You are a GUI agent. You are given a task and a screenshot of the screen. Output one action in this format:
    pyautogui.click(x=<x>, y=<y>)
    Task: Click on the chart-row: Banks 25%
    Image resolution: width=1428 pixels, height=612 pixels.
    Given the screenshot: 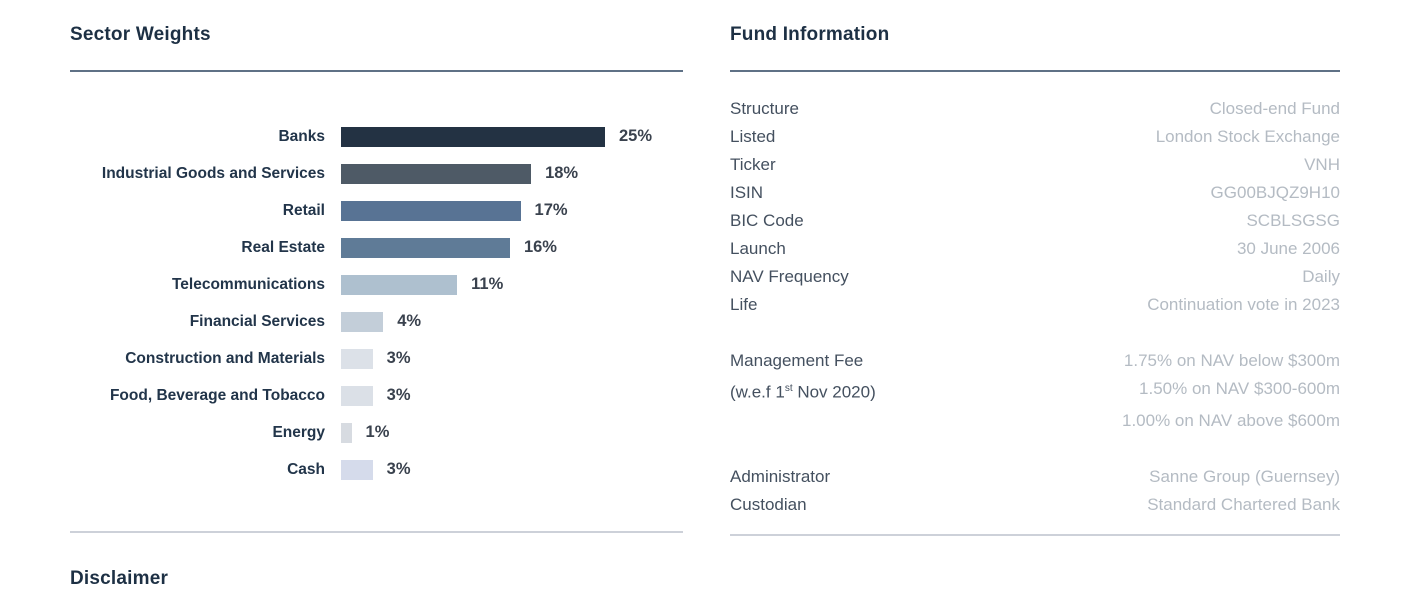 What is the action you would take?
    pyautogui.click(x=376, y=136)
    